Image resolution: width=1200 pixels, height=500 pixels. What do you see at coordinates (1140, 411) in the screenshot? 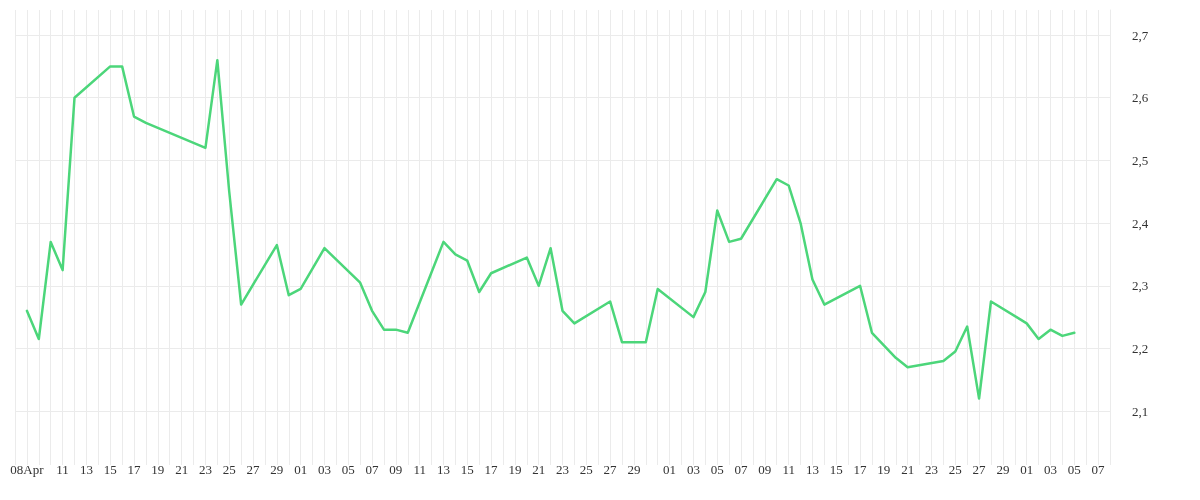
I see `y-tick-label: 2,1` at bounding box center [1140, 411].